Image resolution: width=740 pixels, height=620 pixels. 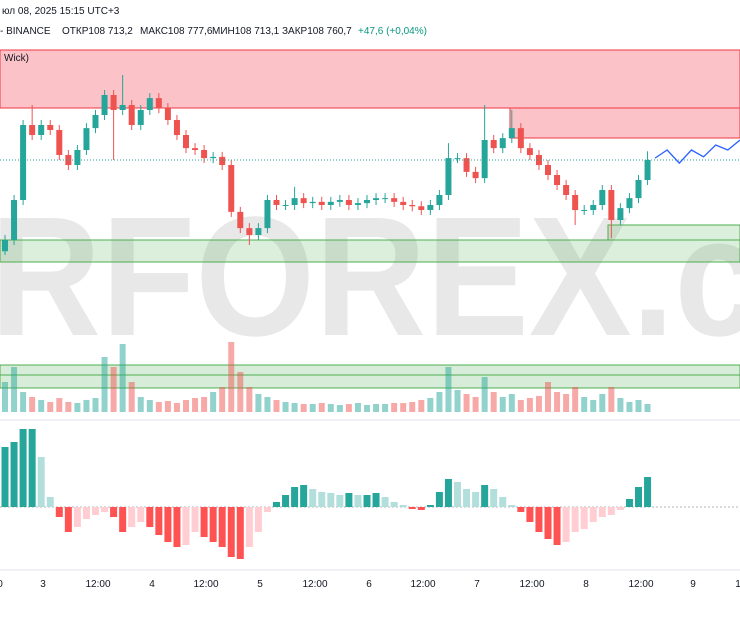 I want to click on projection-line, so click(x=697, y=152).